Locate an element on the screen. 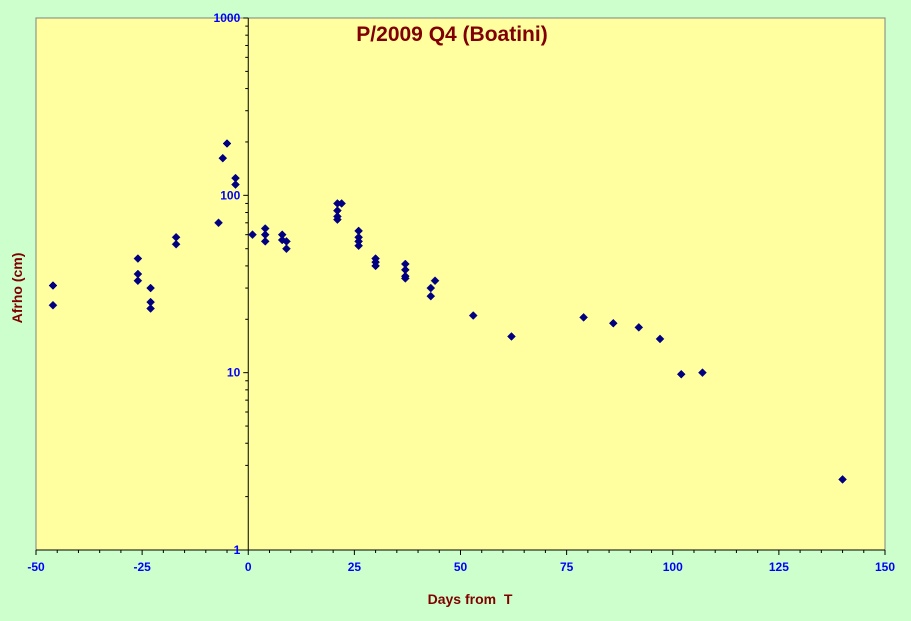 The height and width of the screenshot is (621, 911). y-tick-label: 1 is located at coordinates (237, 550).